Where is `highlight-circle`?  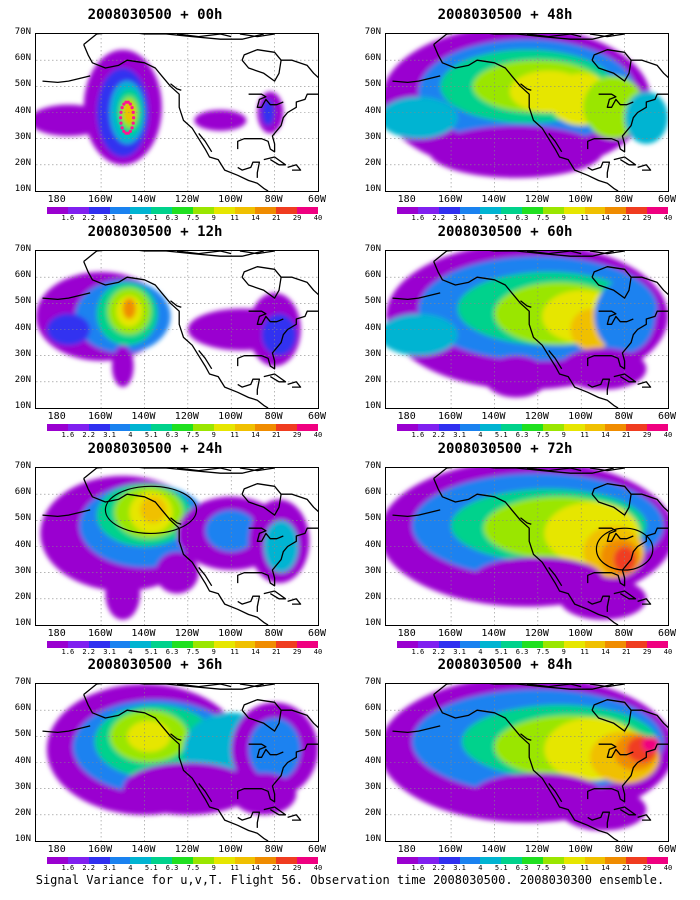 highlight-circle is located at coordinates (151, 510).